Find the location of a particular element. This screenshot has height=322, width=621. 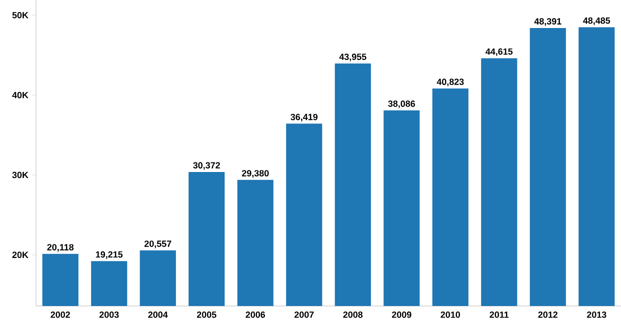

data-label: 30,372 is located at coordinates (206, 166).